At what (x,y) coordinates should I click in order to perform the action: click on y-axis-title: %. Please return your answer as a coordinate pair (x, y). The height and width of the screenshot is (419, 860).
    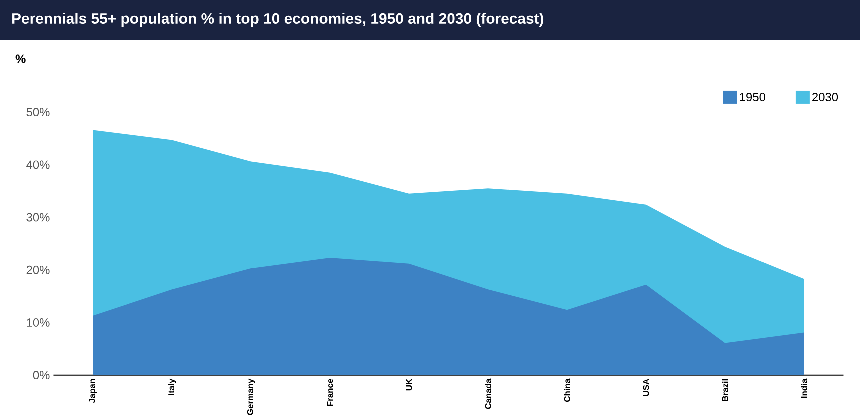
    Looking at the image, I should click on (21, 59).